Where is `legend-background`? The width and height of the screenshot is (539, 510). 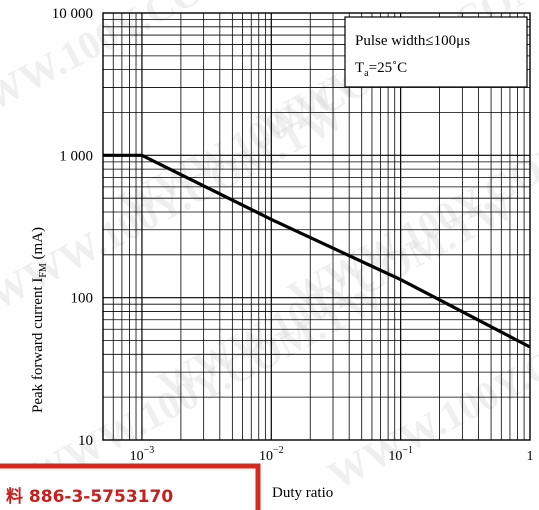
legend-background is located at coordinates (436, 52).